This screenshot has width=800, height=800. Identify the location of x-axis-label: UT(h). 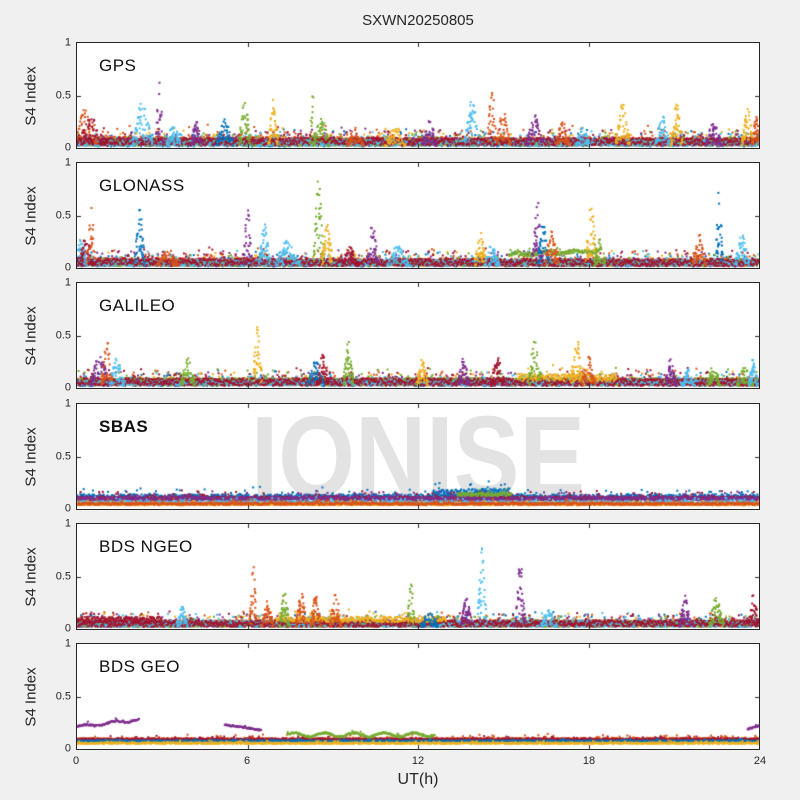
(418, 779).